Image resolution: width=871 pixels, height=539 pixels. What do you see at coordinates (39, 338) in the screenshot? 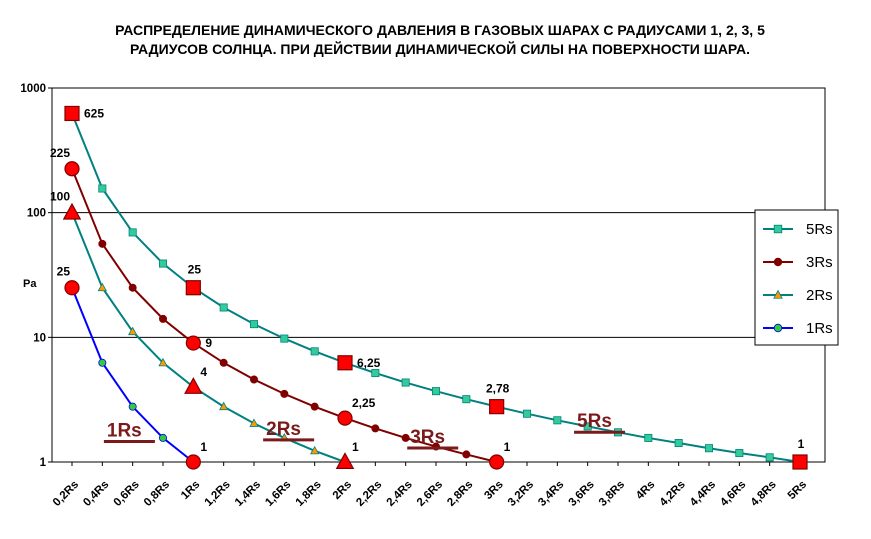
I see `y-tick-label-10: 10` at bounding box center [39, 338].